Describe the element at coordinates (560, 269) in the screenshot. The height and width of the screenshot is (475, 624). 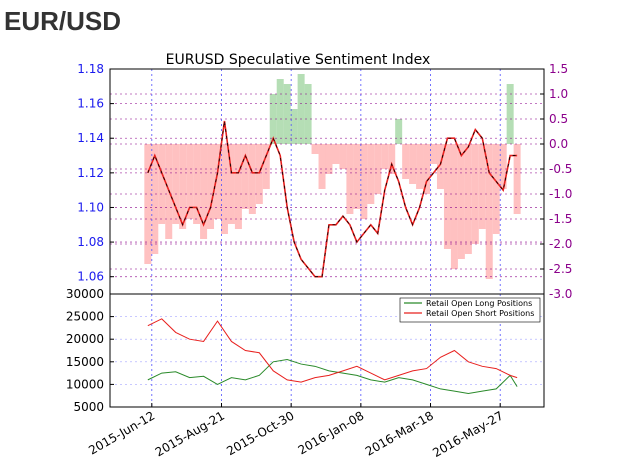
I see `y2-tick-label: -2.5` at that location.